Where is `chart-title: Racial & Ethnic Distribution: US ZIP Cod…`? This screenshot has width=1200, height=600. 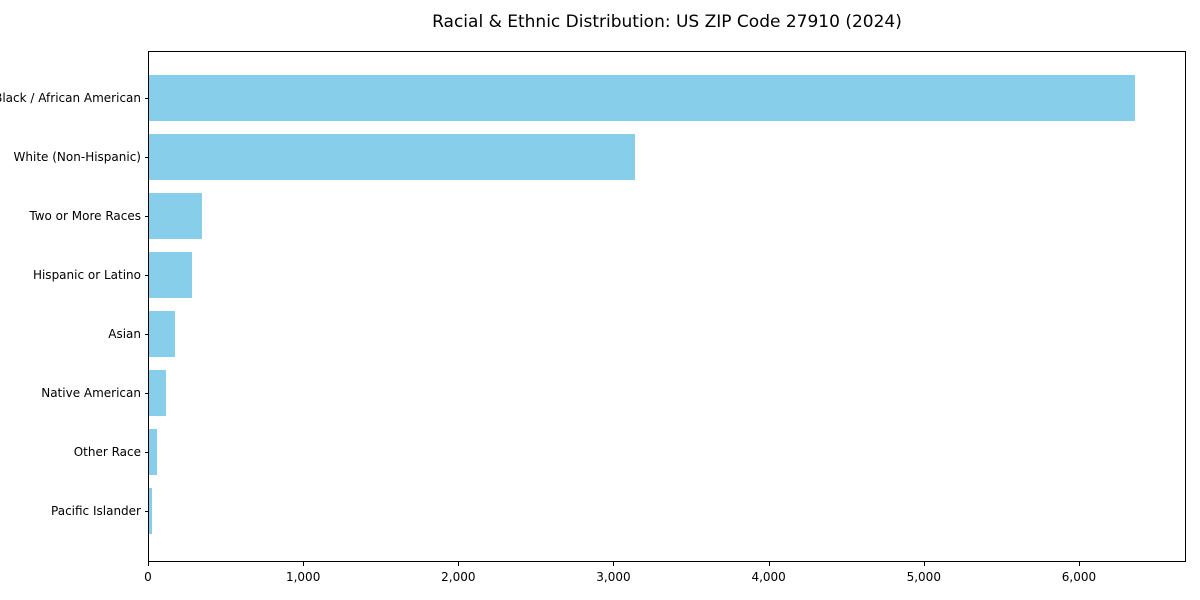 chart-title: Racial & Ethnic Distribution: US ZIP Cod… is located at coordinates (667, 22).